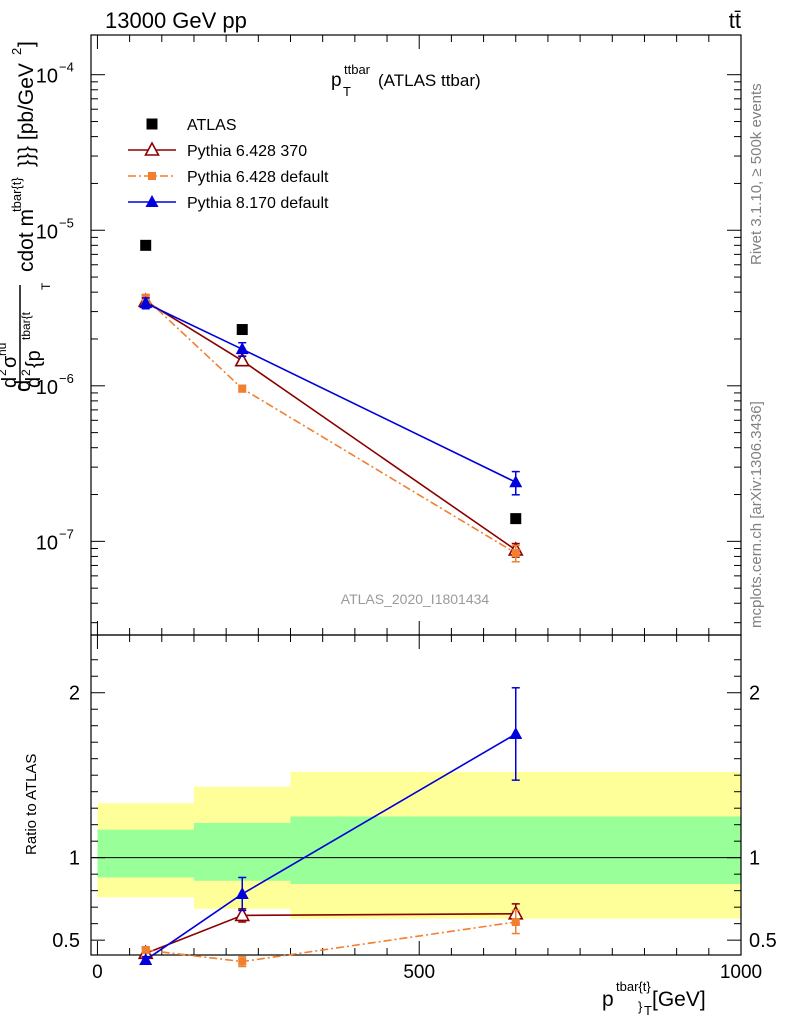 This screenshot has height=1024, width=786. What do you see at coordinates (26, 325) in the screenshot?
I see `ylabel-bottom-sup2: tbar{t` at bounding box center [26, 325].